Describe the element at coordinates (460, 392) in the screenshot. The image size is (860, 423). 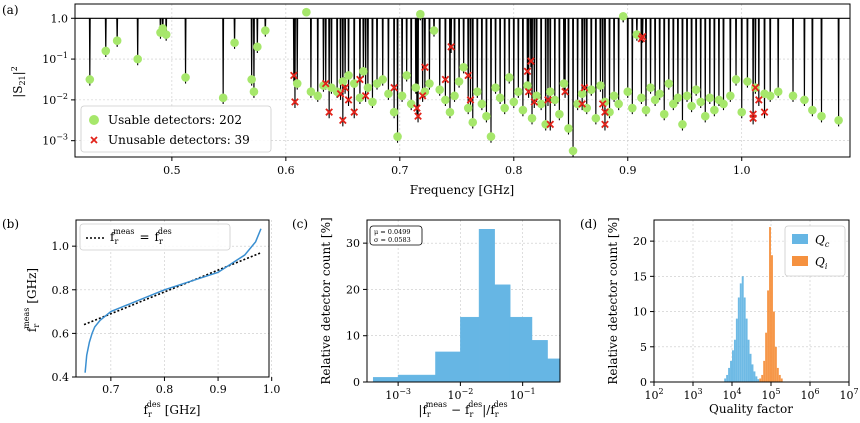
I see `panel-c-x-ticks: 10−3 10−2 10−1` at that location.